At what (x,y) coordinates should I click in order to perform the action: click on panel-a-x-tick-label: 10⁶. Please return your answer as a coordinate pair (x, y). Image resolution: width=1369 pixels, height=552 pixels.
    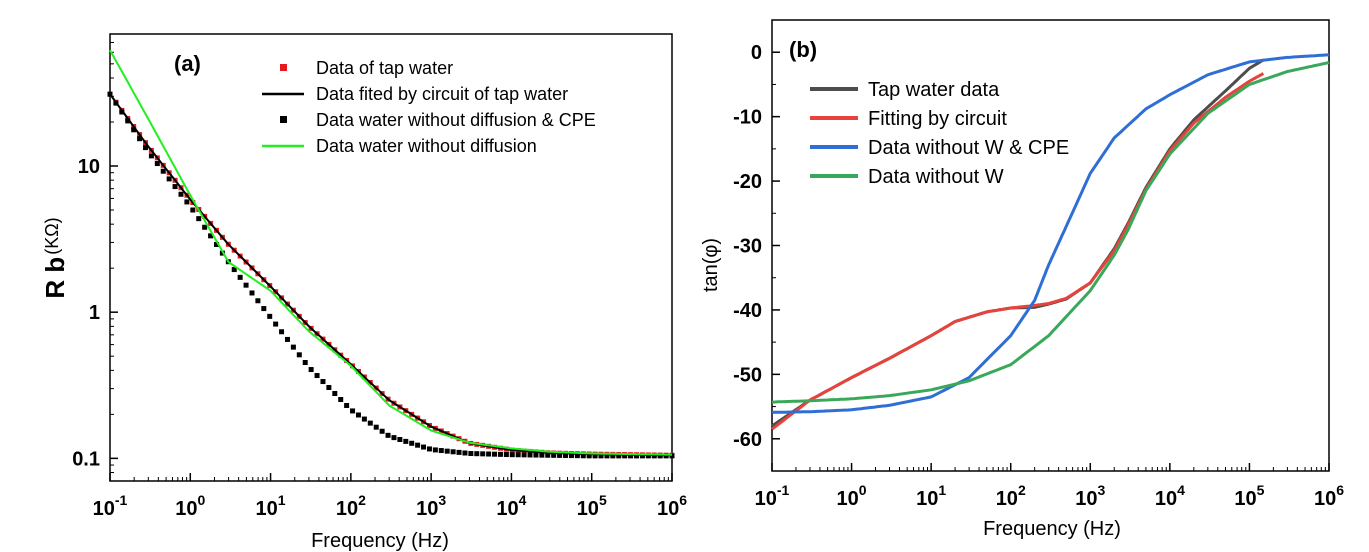
    Looking at the image, I should click on (672, 506).